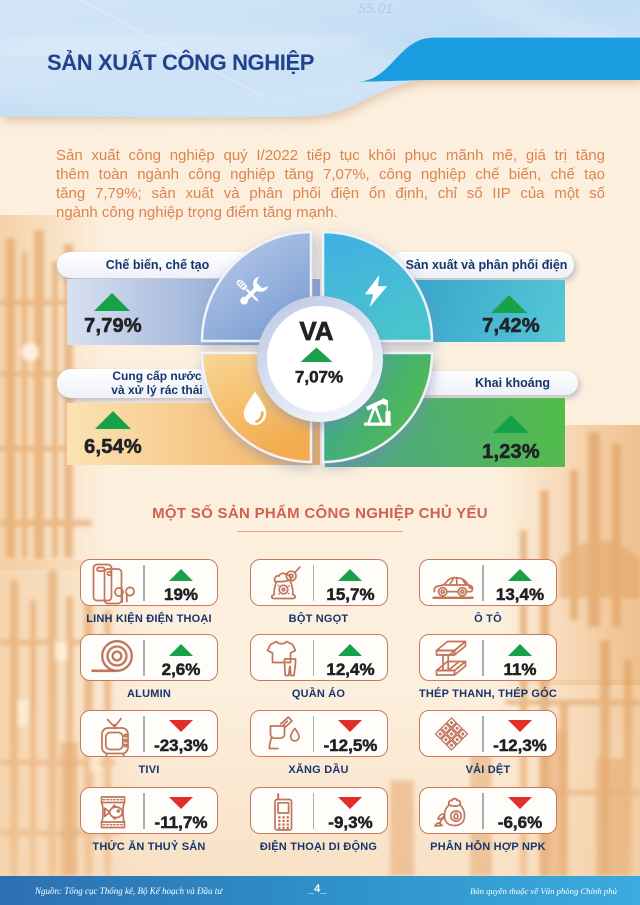 The width and height of the screenshot is (640, 905). I want to click on svg-text: VA, so click(316, 331).